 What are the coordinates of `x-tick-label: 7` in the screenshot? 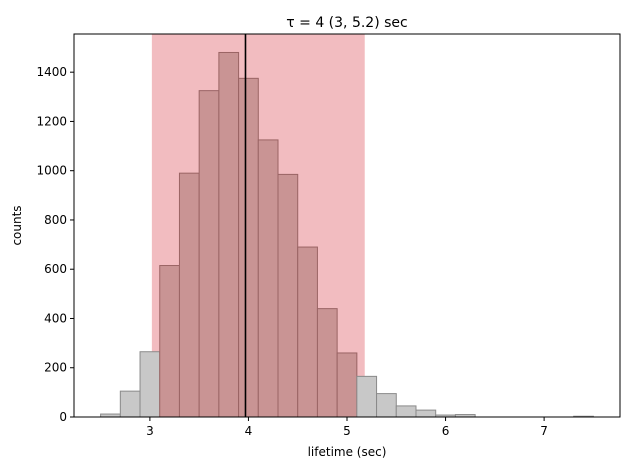 It's located at (544, 431).